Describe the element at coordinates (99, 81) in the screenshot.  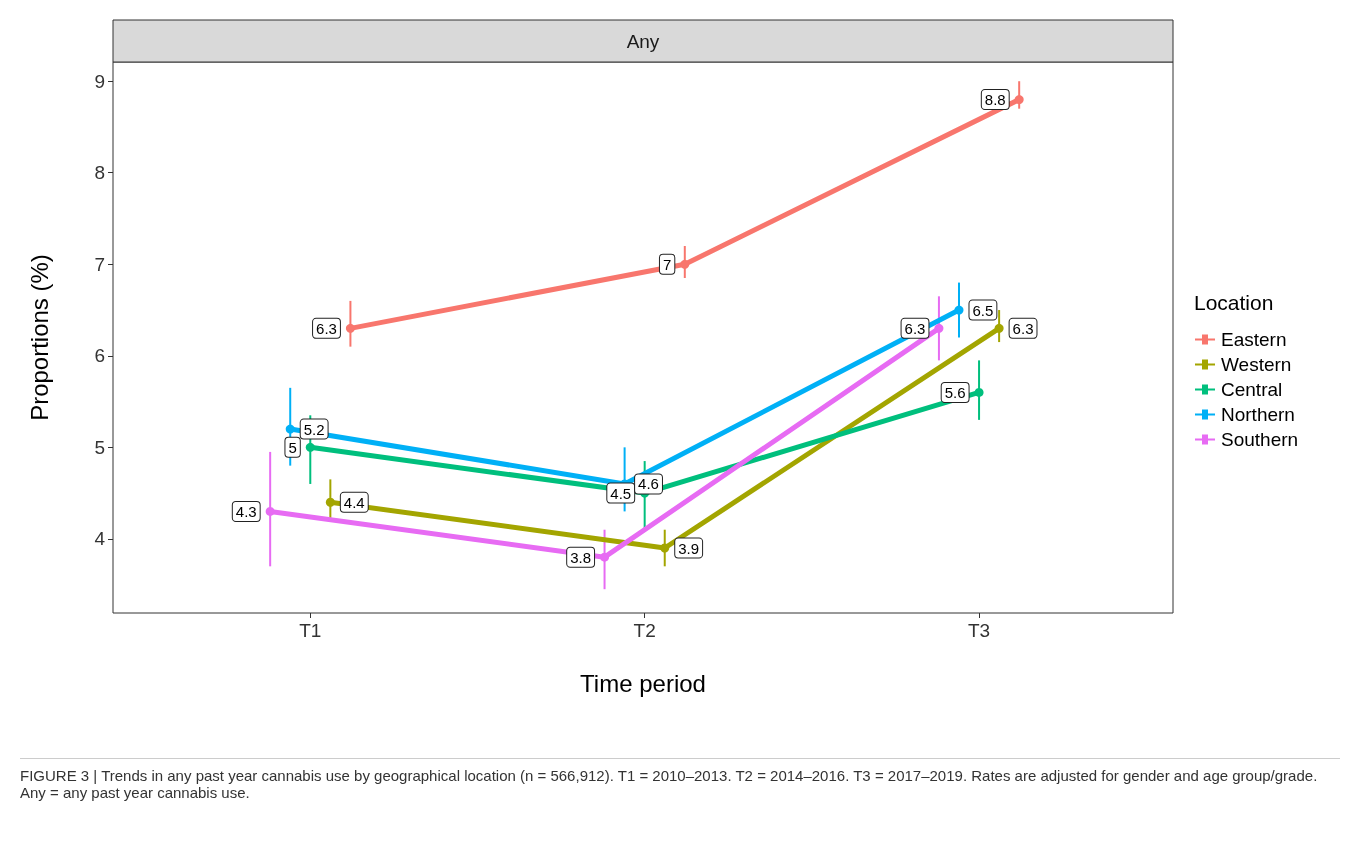
I see `y-tick-label: 9` at that location.